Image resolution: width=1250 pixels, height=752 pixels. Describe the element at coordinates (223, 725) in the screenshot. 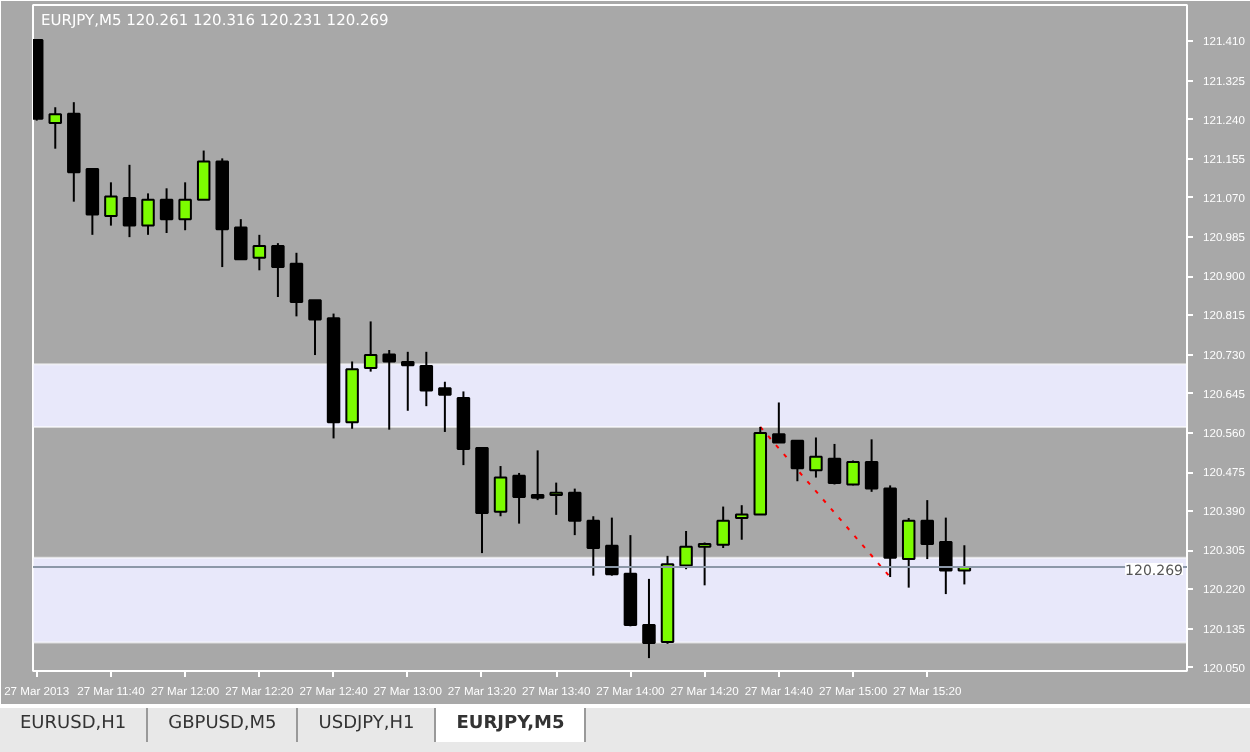

I see `text: GBPUSD,M5` at that location.